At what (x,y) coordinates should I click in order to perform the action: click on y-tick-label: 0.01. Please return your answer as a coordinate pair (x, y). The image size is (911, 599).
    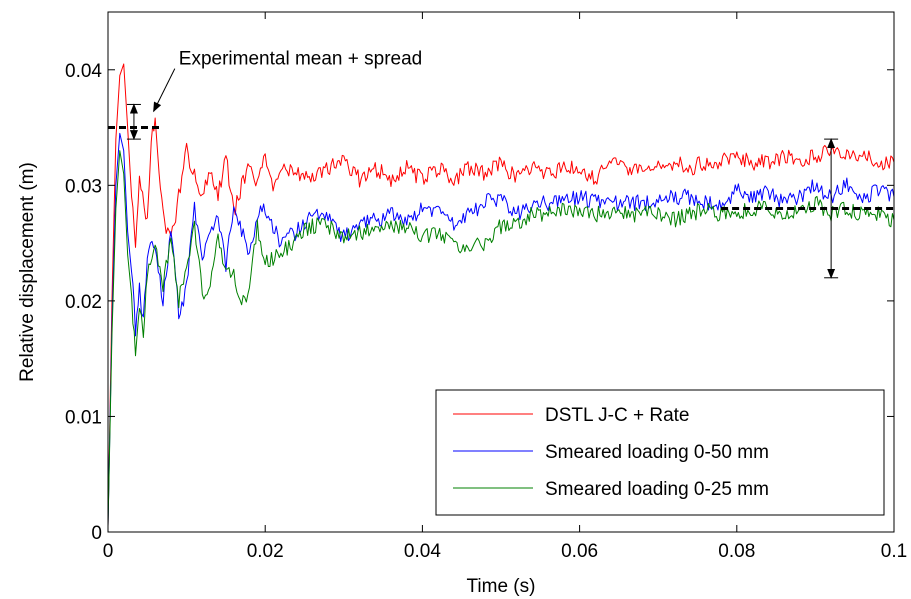
    Looking at the image, I should click on (83, 417).